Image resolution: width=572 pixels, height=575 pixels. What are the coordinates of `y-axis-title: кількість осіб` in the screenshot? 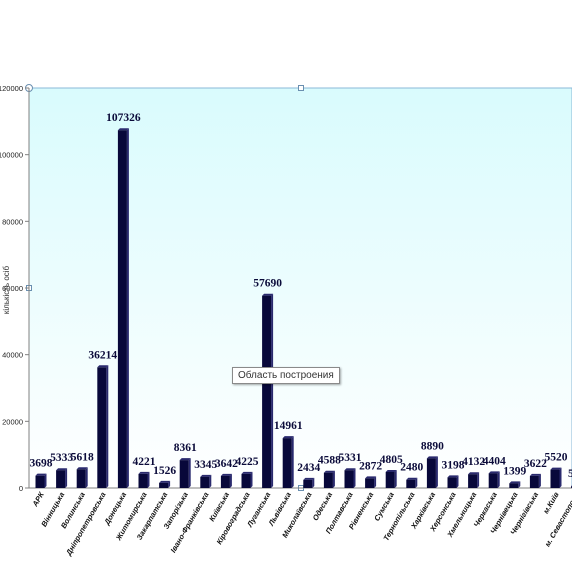 It's located at (6, 289).